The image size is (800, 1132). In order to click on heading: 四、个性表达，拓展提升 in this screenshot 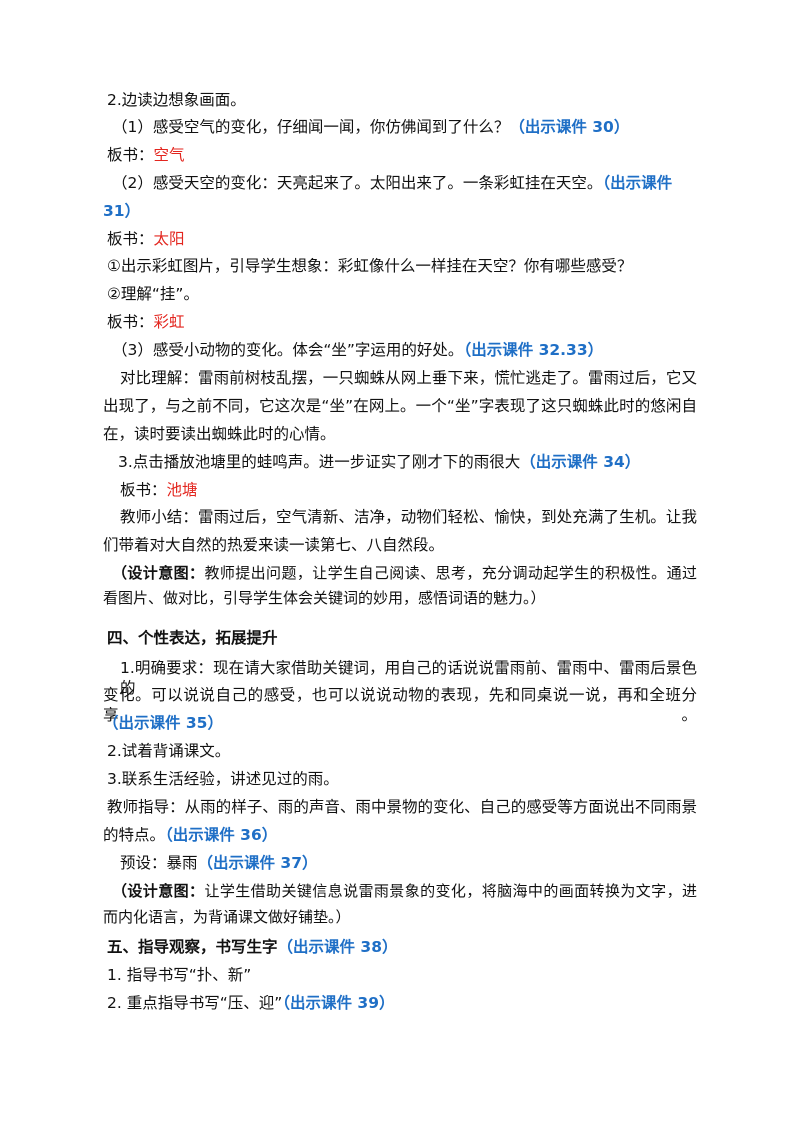, I will do `click(192, 638)`.